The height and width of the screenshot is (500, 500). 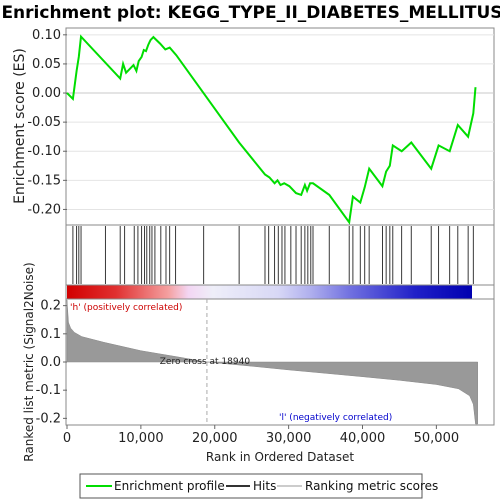 I want to click on es-y-axis-label: Enrichment score (ES), so click(x=20, y=126).